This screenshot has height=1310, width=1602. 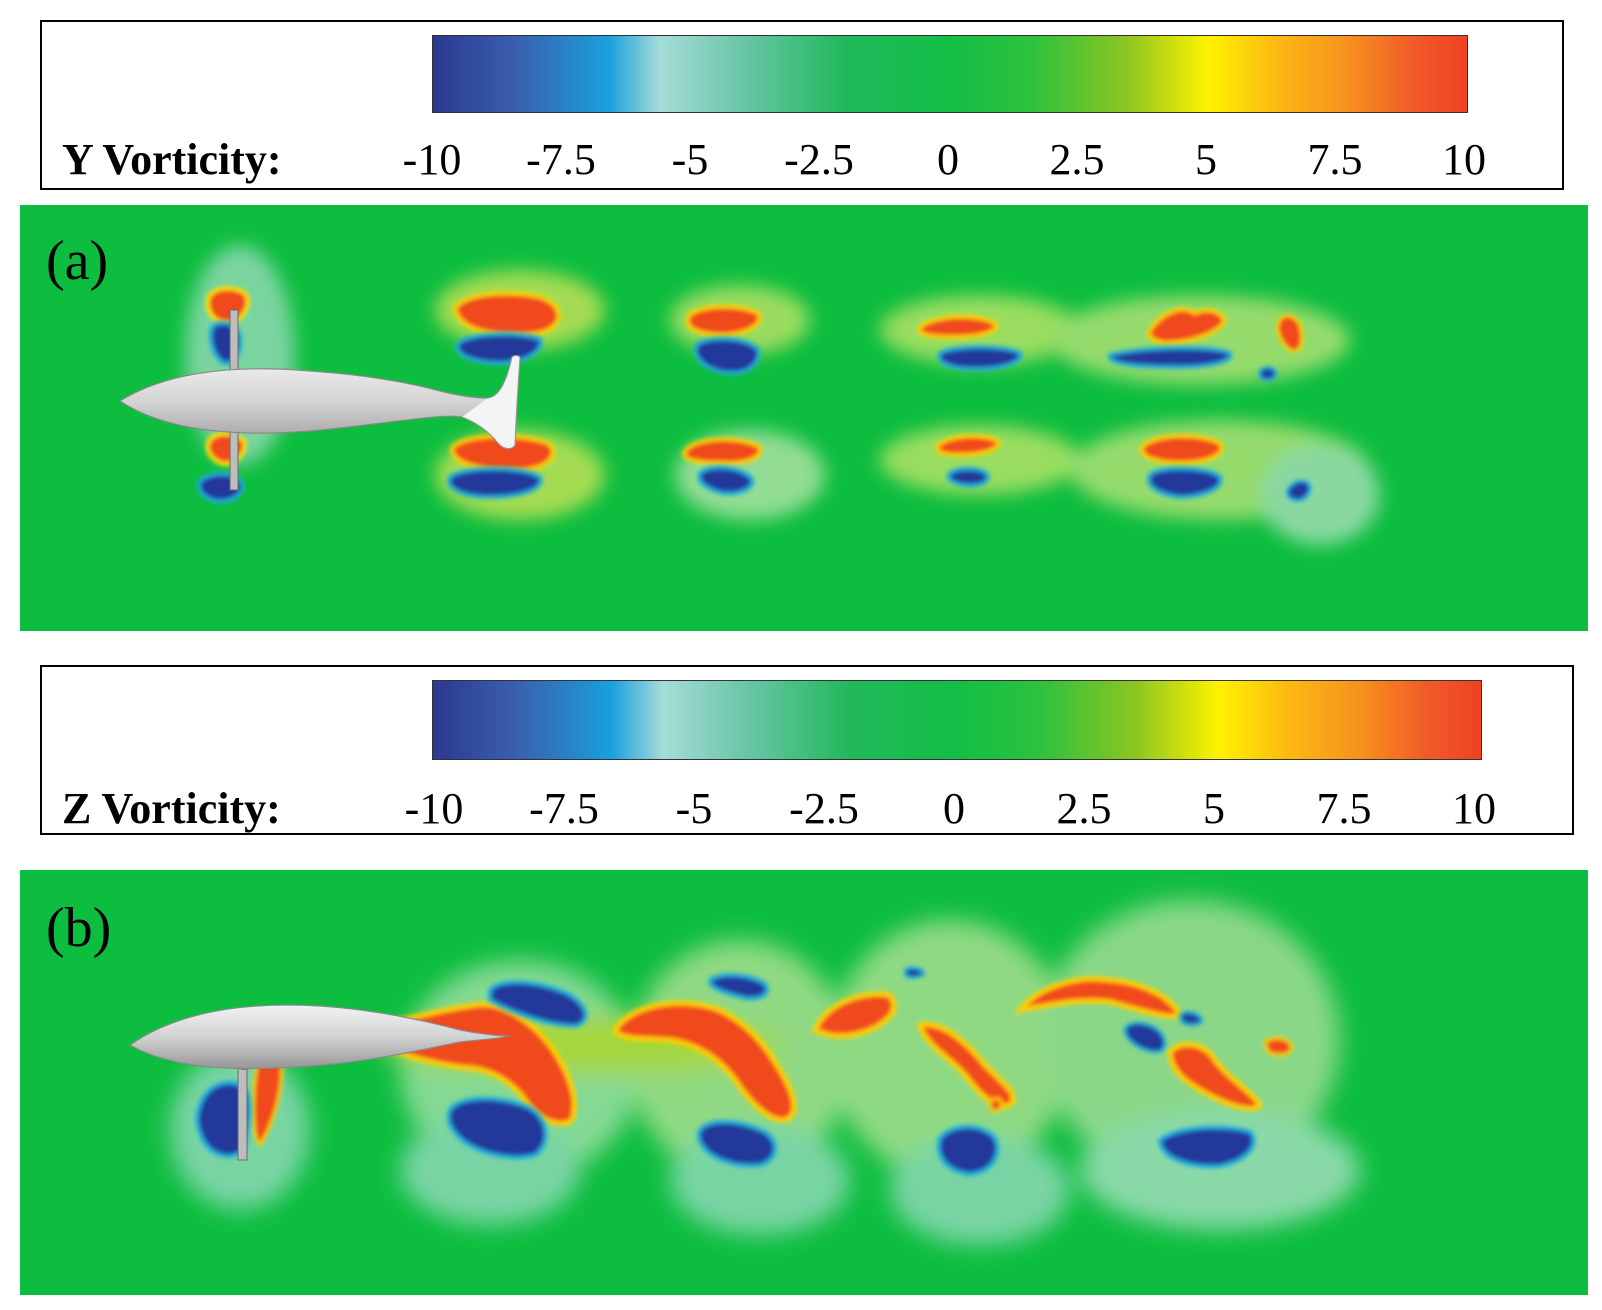 What do you see at coordinates (79, 928) in the screenshot?
I see `panel-b-label: (b)` at bounding box center [79, 928].